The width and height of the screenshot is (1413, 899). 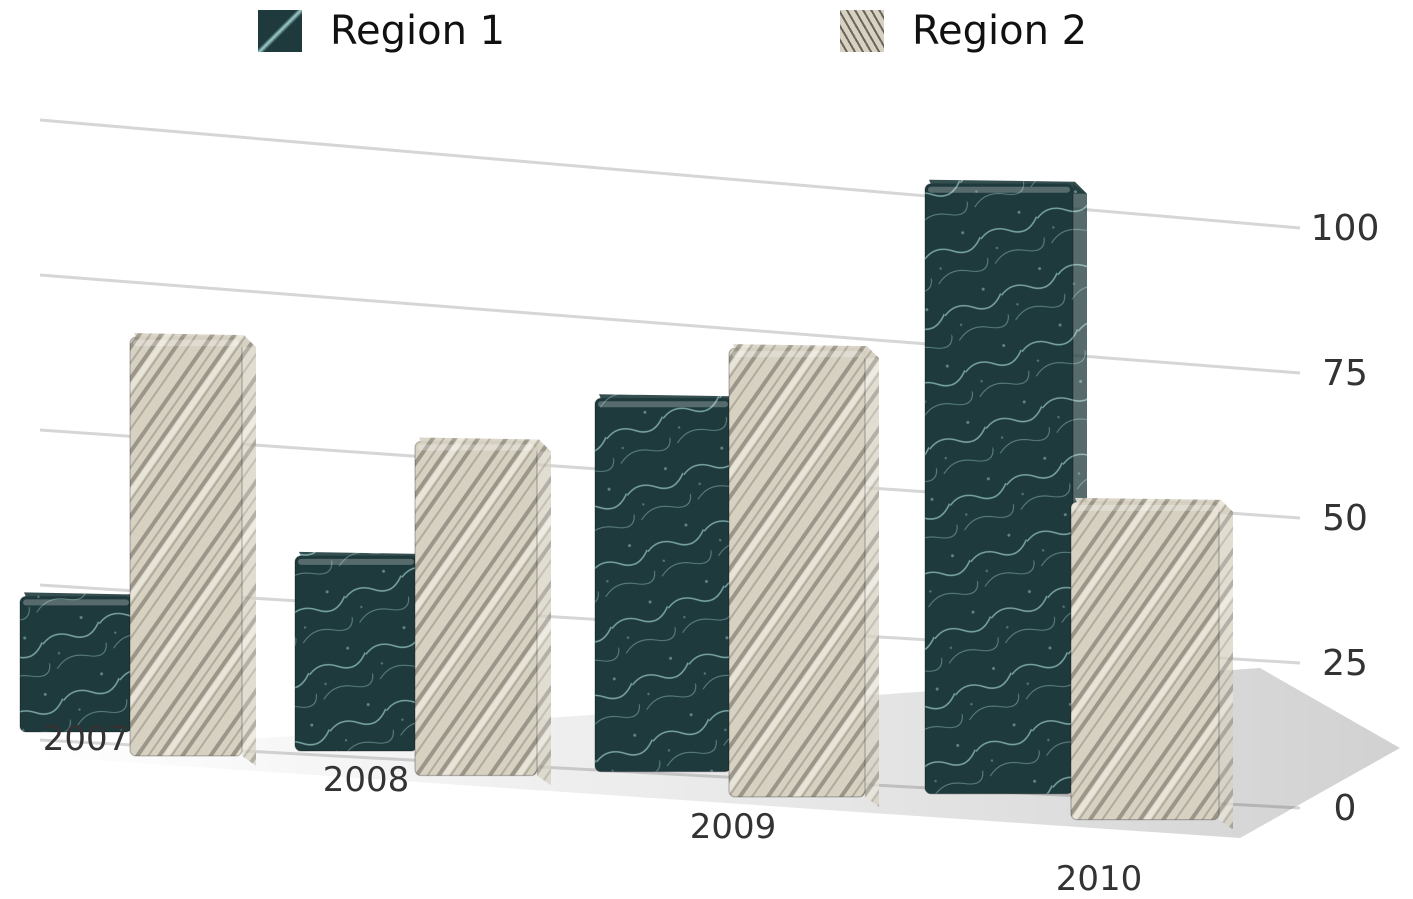 I want to click on bar-region-2-2008, so click(x=482, y=611).